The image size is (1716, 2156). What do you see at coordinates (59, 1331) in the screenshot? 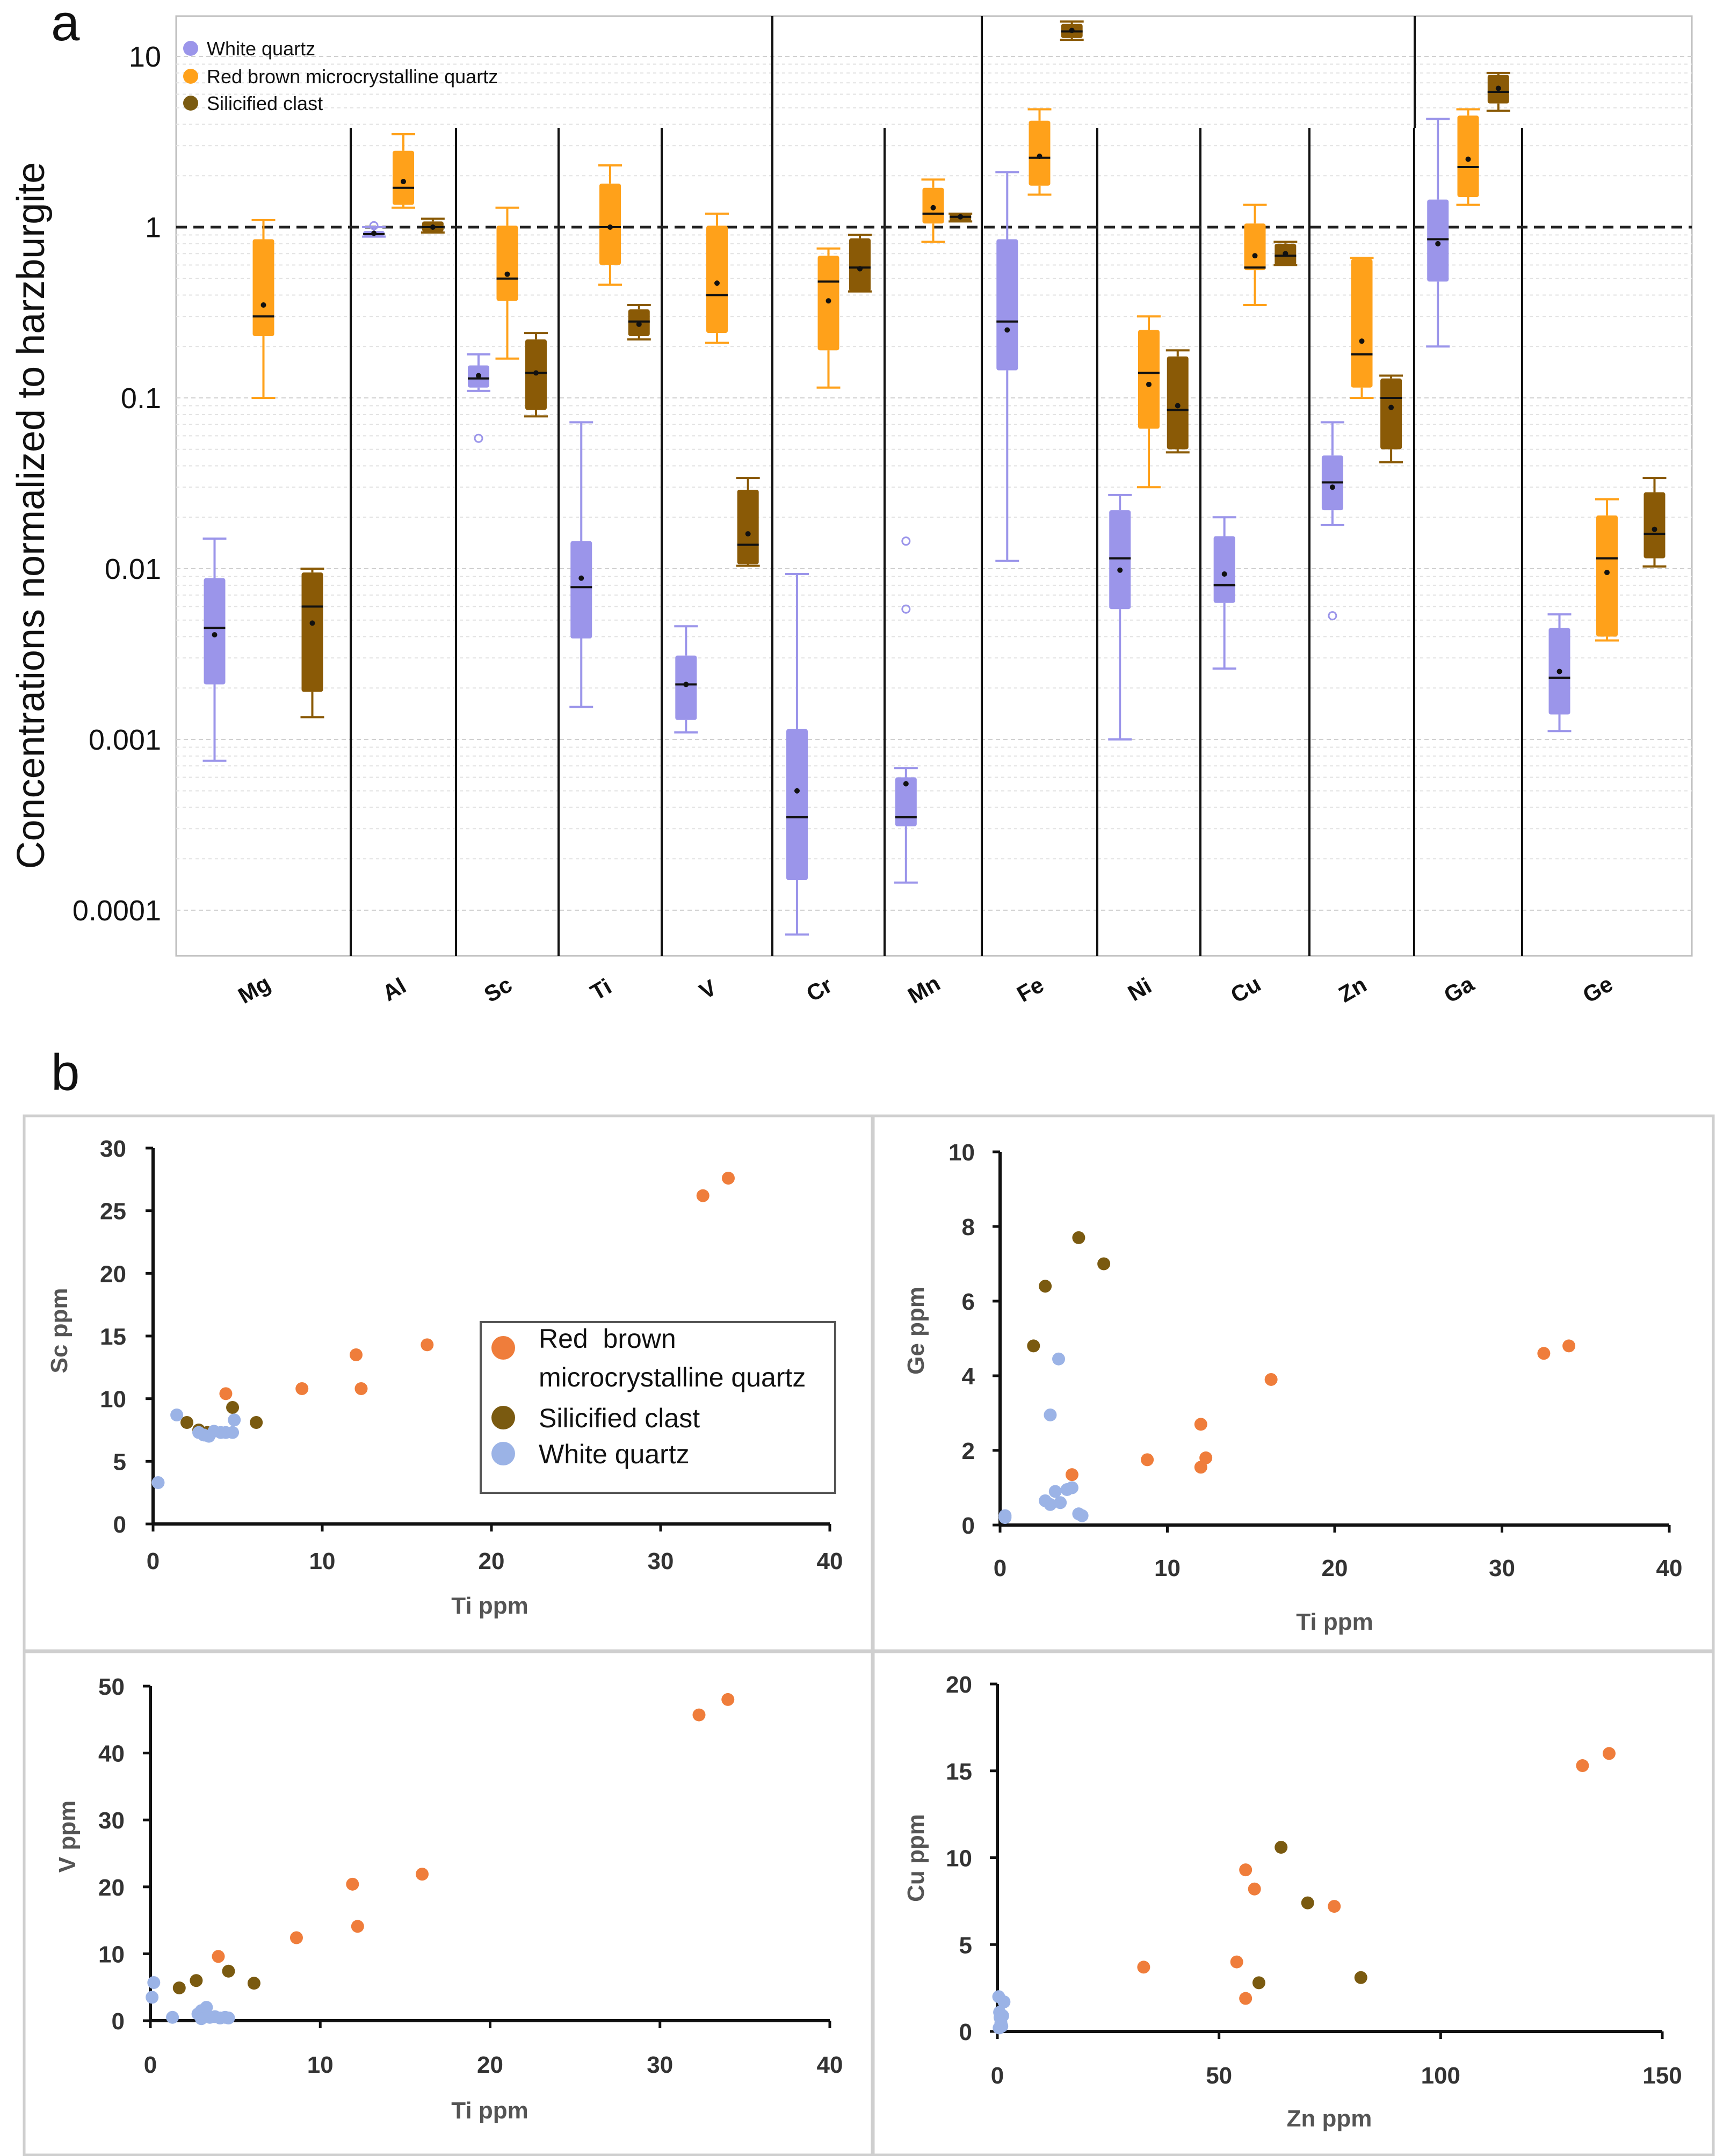
I see `b1-ylabel: Sc ppm` at bounding box center [59, 1331].